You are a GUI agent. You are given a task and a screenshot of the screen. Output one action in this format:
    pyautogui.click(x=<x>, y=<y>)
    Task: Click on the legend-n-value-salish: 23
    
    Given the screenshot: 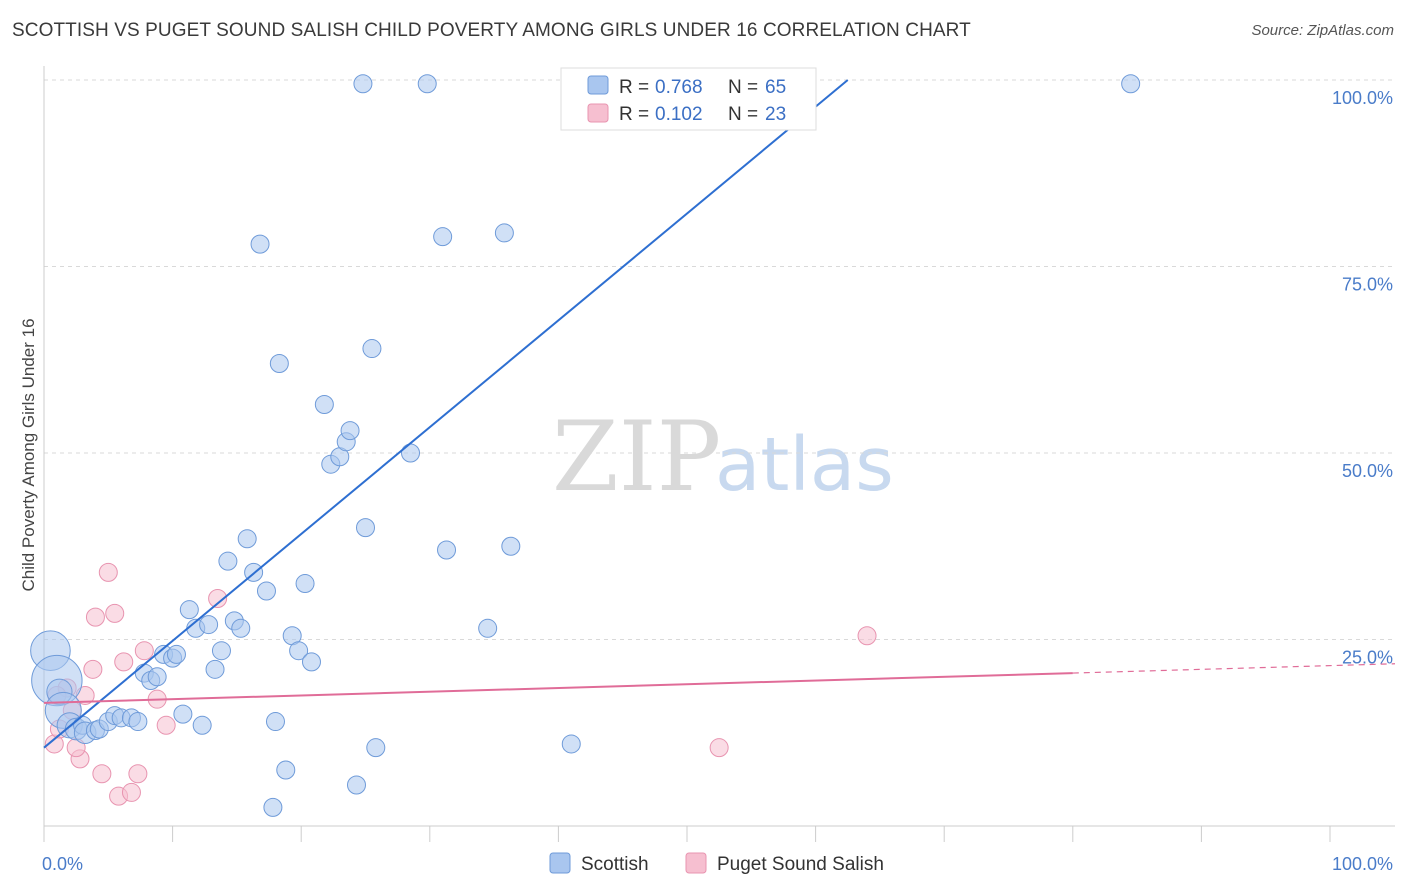 What is the action you would take?
    pyautogui.click(x=775, y=114)
    